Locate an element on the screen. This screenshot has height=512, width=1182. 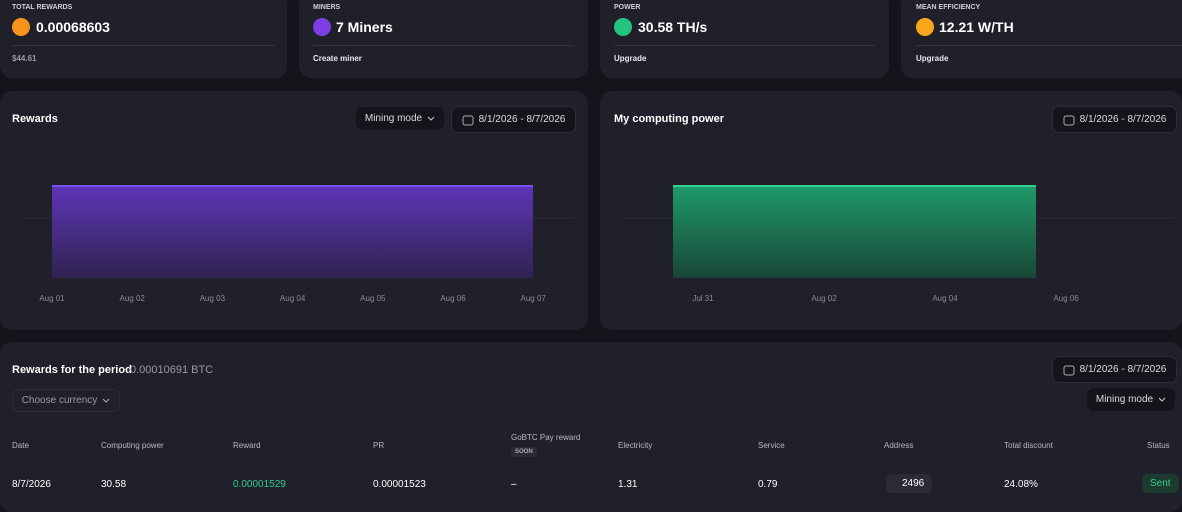
card: POWER 30.58 TH/s Upgrade is located at coordinates (744, 39).